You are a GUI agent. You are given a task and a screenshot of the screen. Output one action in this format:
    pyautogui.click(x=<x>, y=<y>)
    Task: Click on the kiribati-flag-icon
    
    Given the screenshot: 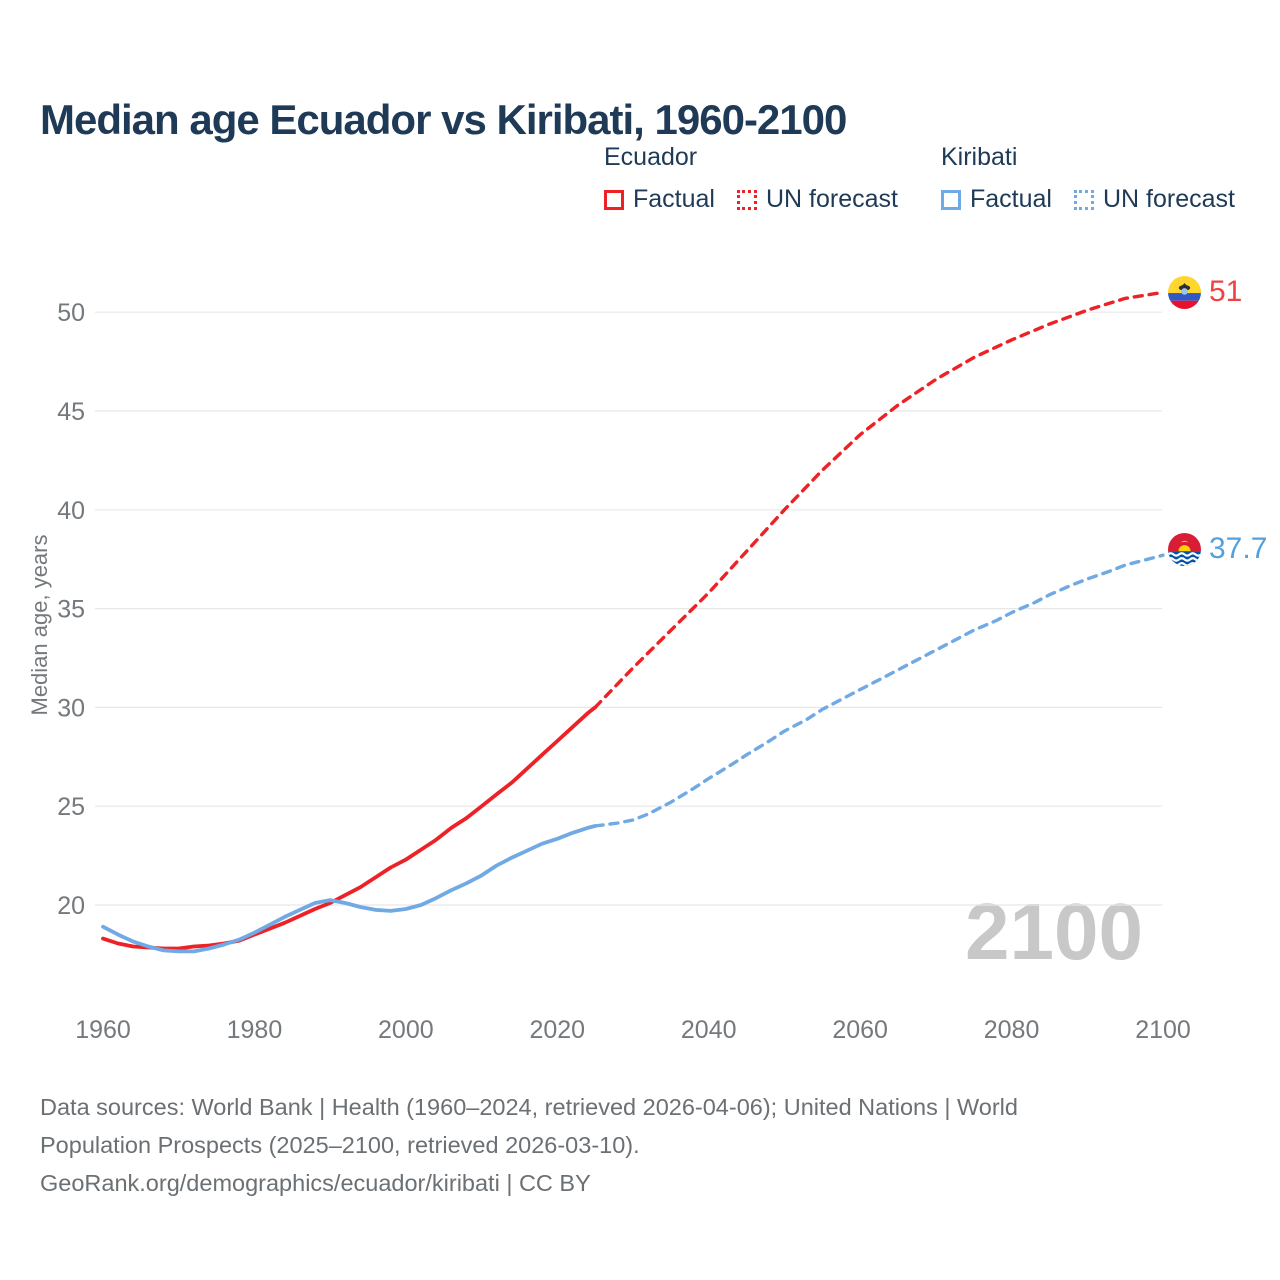 What is the action you would take?
    pyautogui.click(x=1184, y=549)
    